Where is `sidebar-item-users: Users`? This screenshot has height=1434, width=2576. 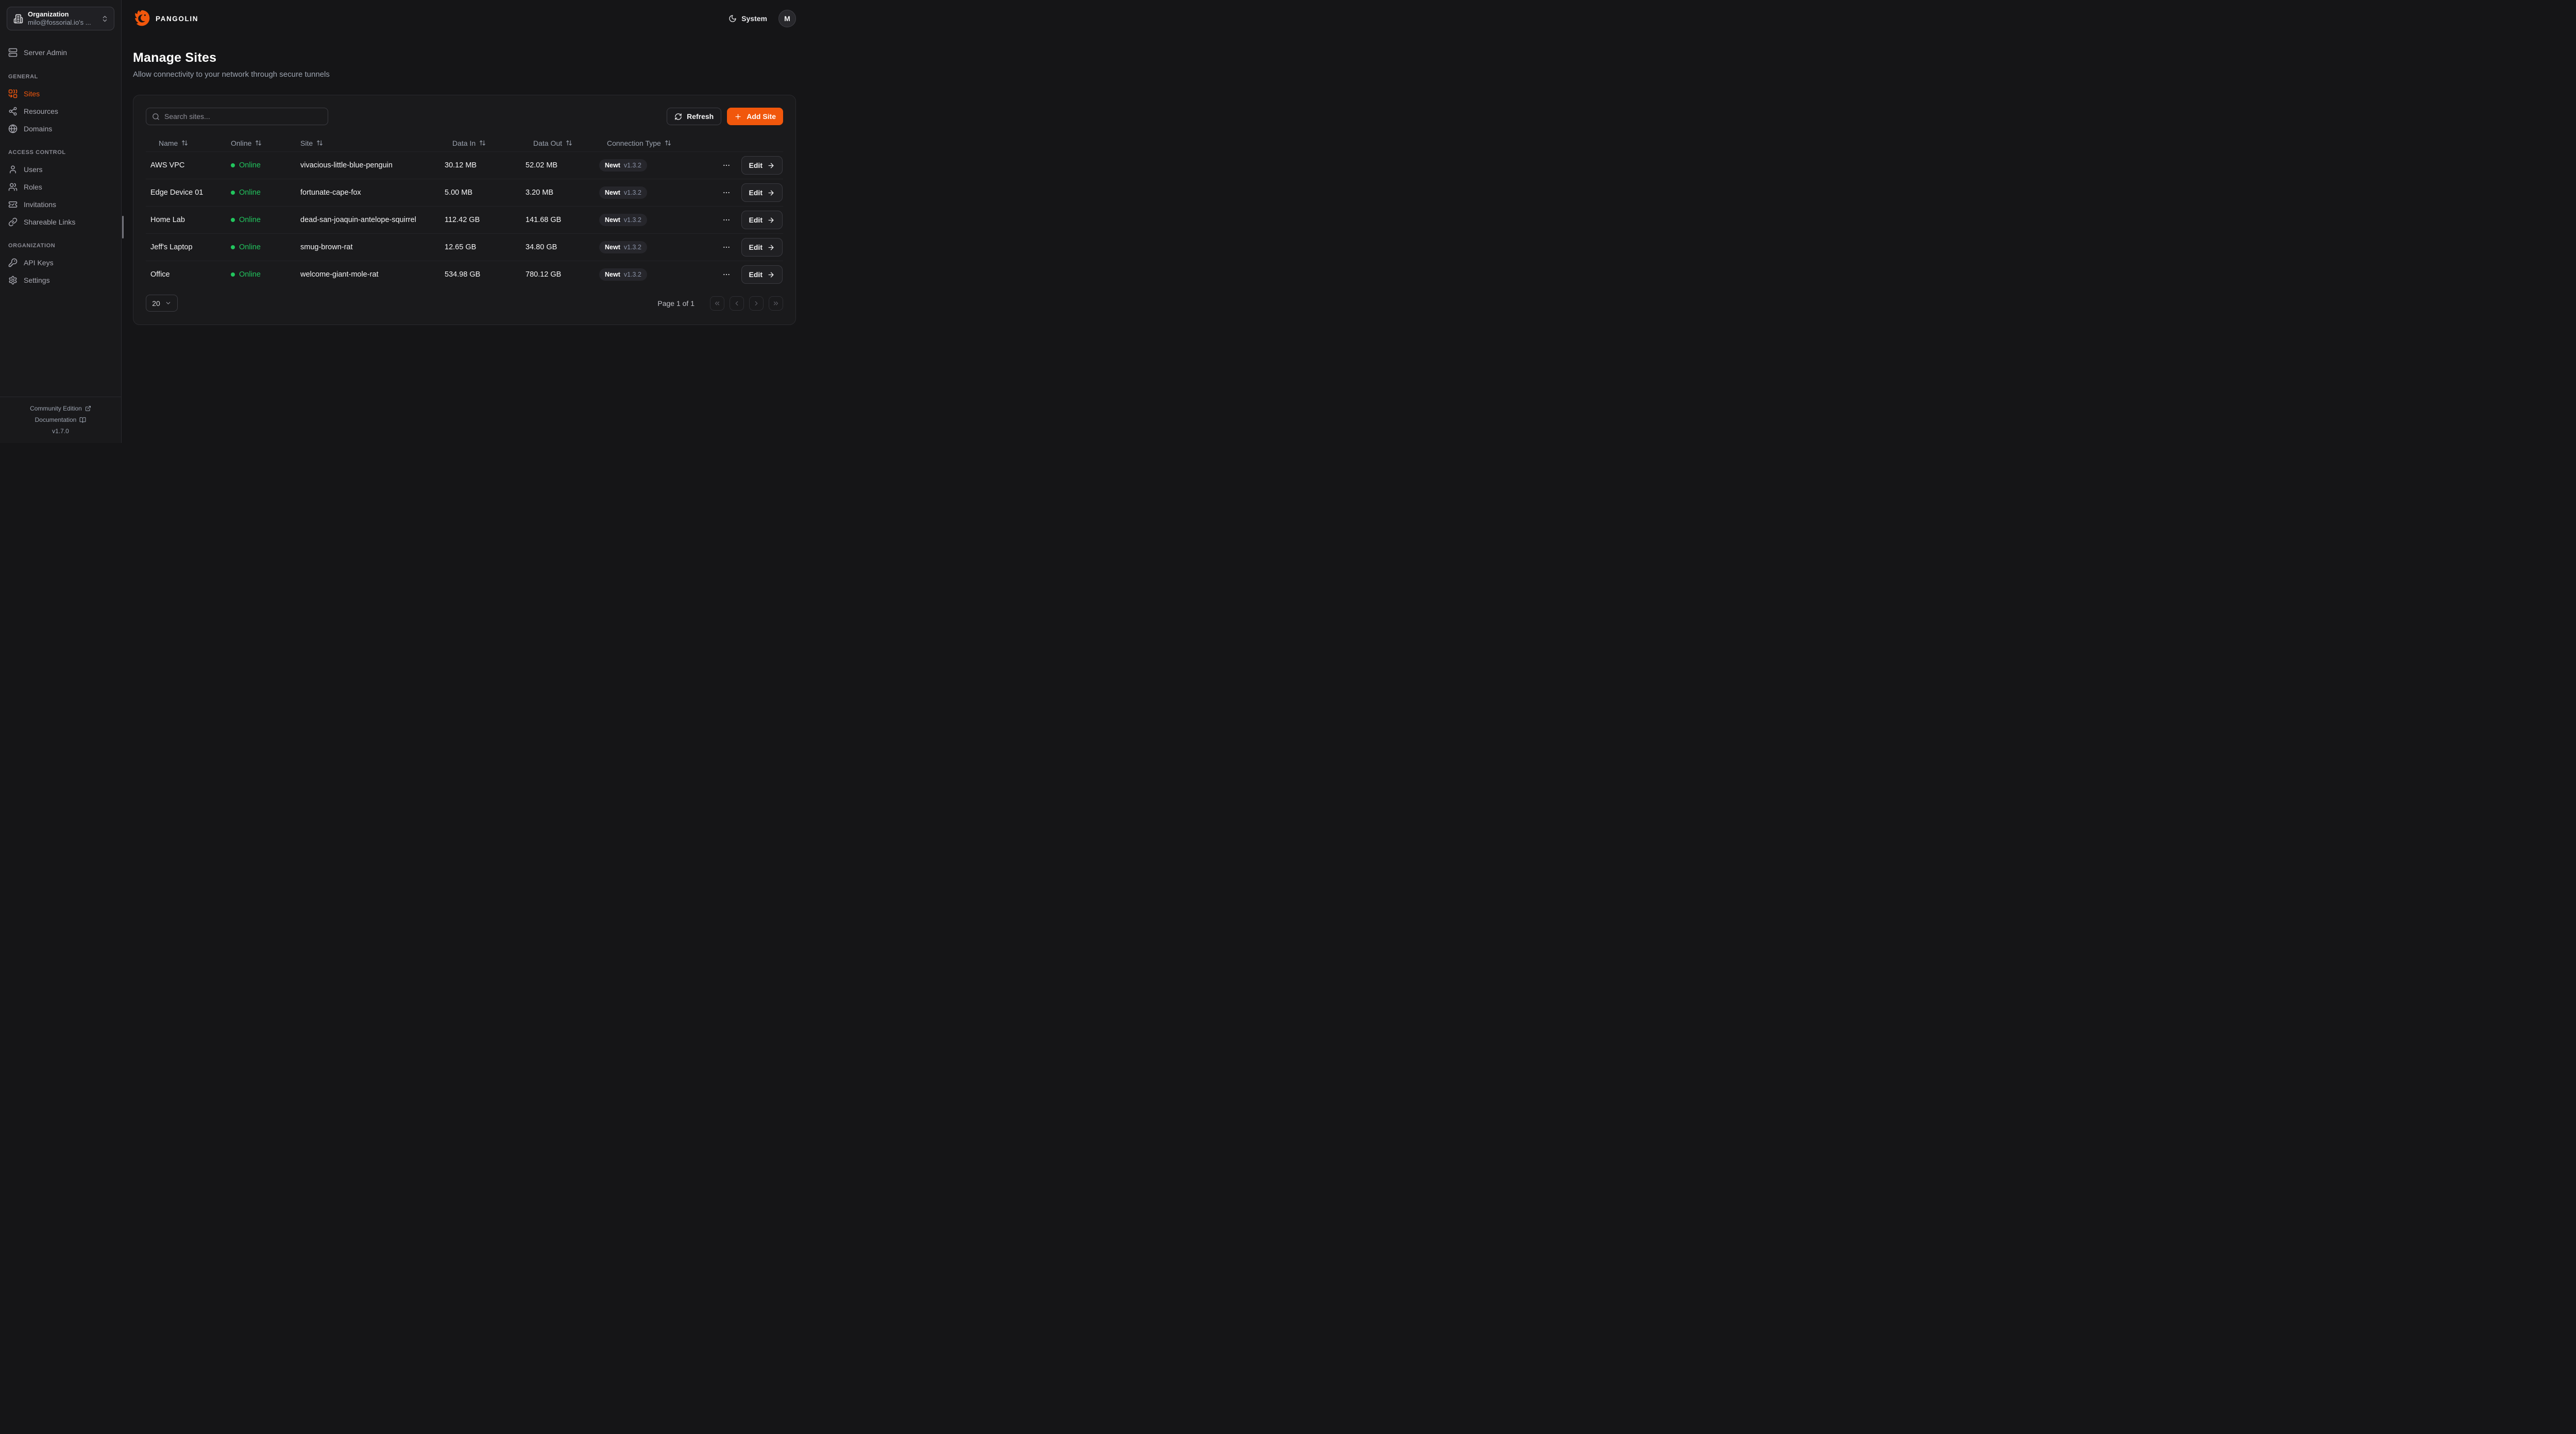
sidebar-item-users: Users is located at coordinates (60, 169).